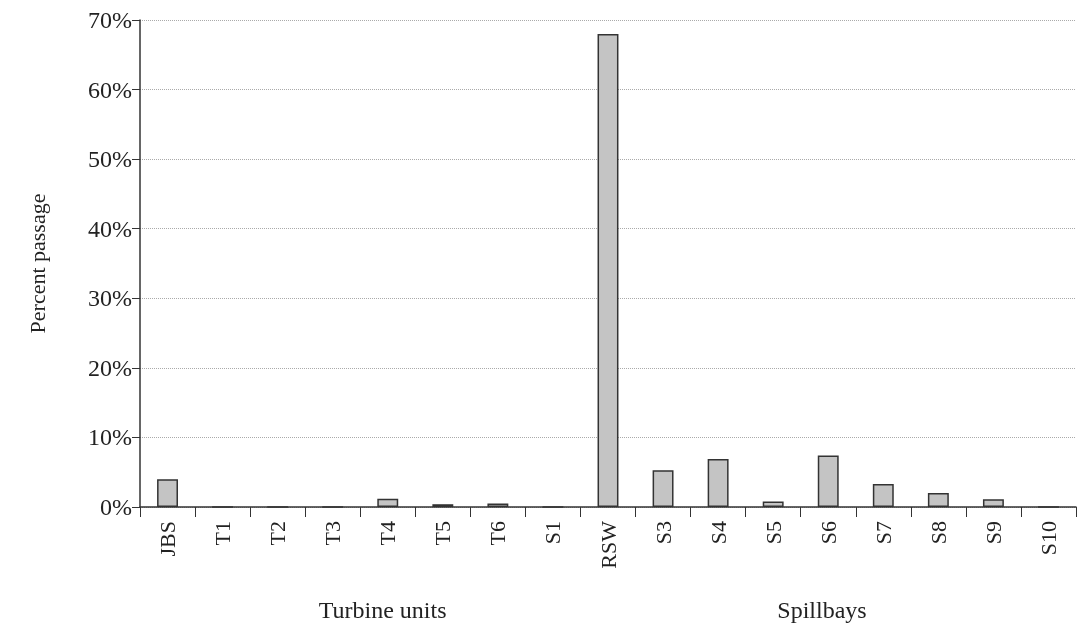  What do you see at coordinates (333, 533) in the screenshot?
I see `x-tick-label: T3` at bounding box center [333, 533].